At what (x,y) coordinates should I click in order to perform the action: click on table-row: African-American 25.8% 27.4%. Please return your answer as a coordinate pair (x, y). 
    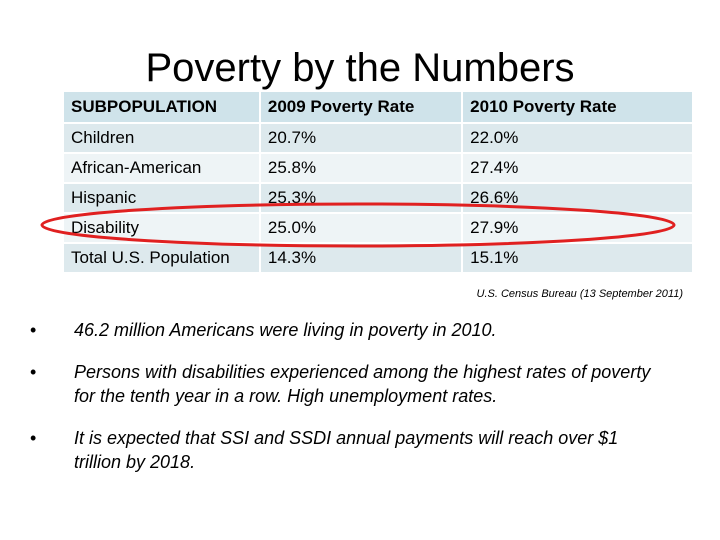
    Looking at the image, I should click on (379, 169).